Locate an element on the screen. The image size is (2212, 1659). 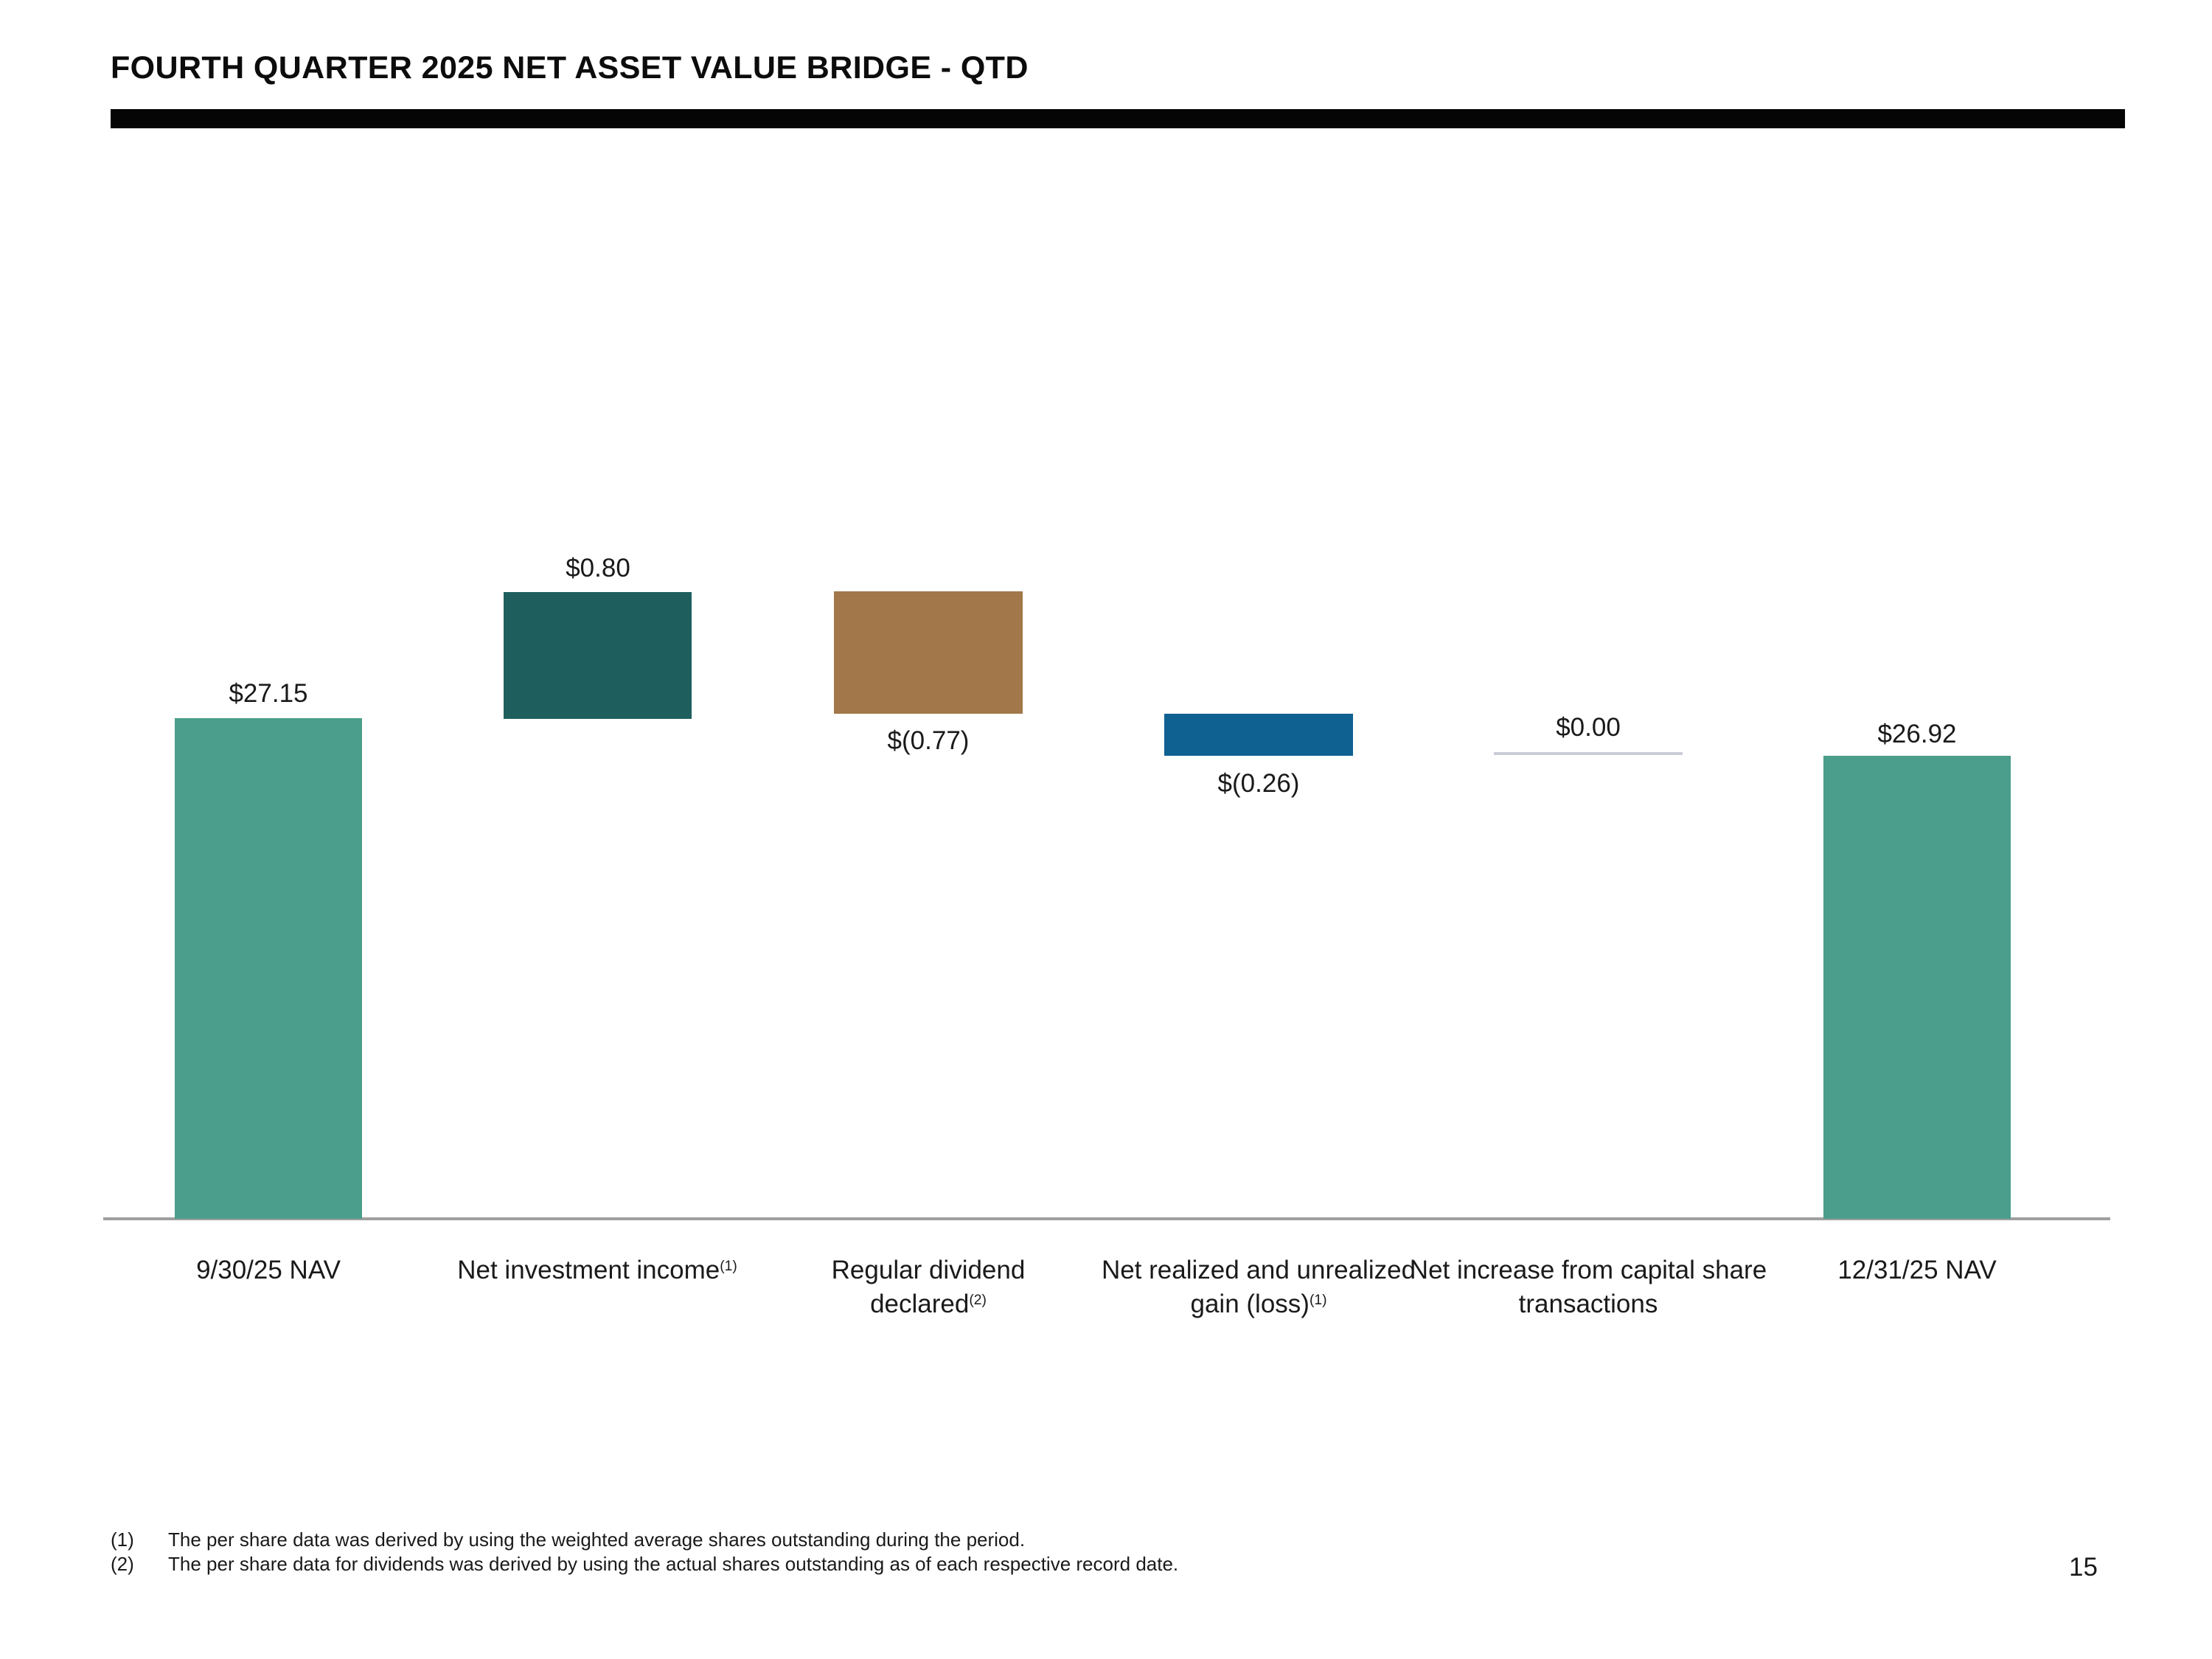
x-axis-label: 12/31/25 NAV is located at coordinates (1917, 1272).